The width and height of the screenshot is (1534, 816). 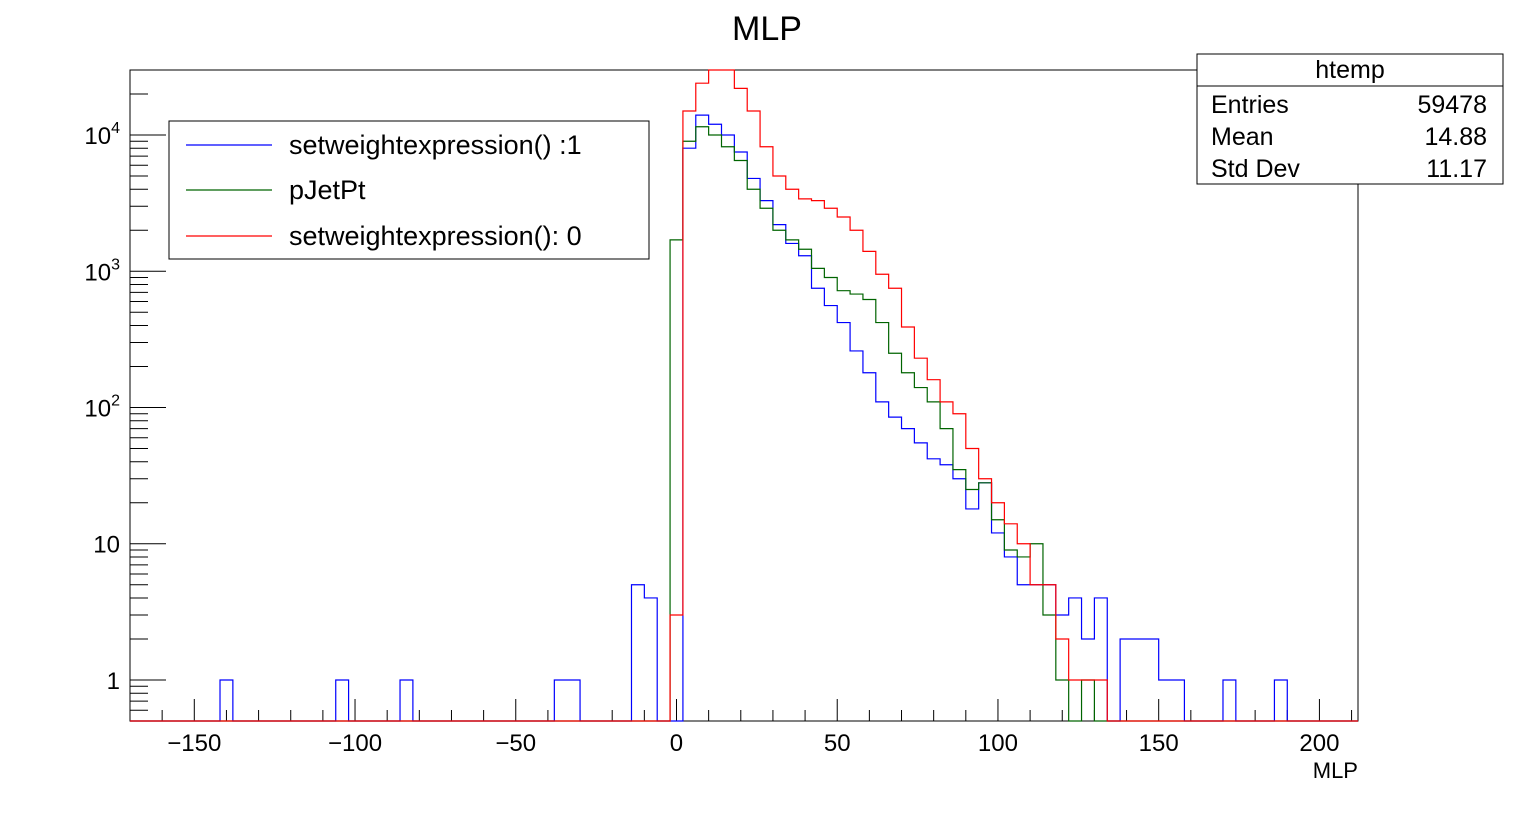 I want to click on x-tick-label: 200, so click(x=1319, y=743).